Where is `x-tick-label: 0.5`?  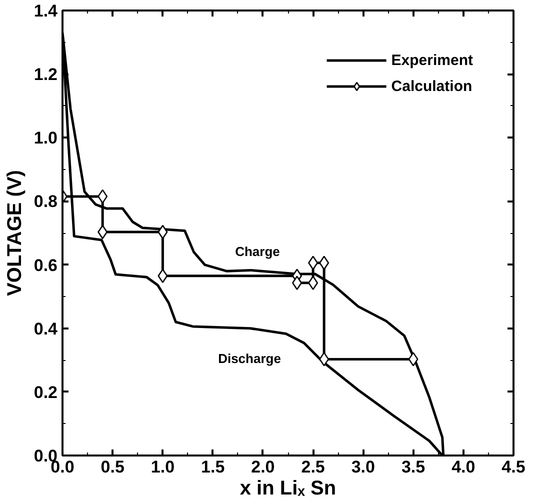 x-tick-label: 0.5 is located at coordinates (112, 467).